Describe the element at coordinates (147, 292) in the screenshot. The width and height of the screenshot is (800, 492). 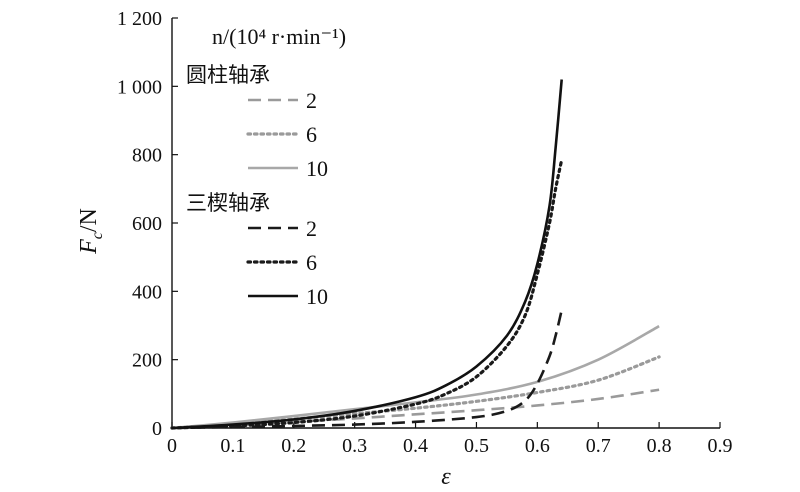
I see `y-tick-label: 400` at that location.